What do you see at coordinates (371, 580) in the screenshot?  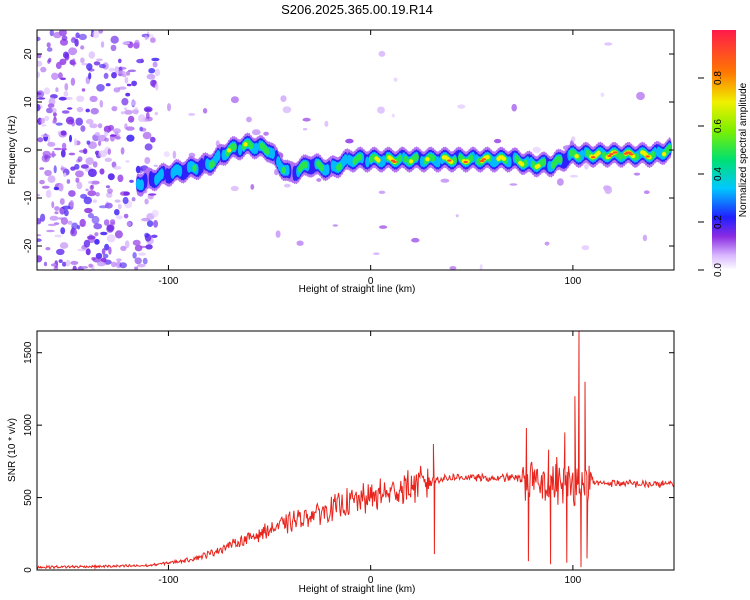 I see `x-tick-label: 0` at bounding box center [371, 580].